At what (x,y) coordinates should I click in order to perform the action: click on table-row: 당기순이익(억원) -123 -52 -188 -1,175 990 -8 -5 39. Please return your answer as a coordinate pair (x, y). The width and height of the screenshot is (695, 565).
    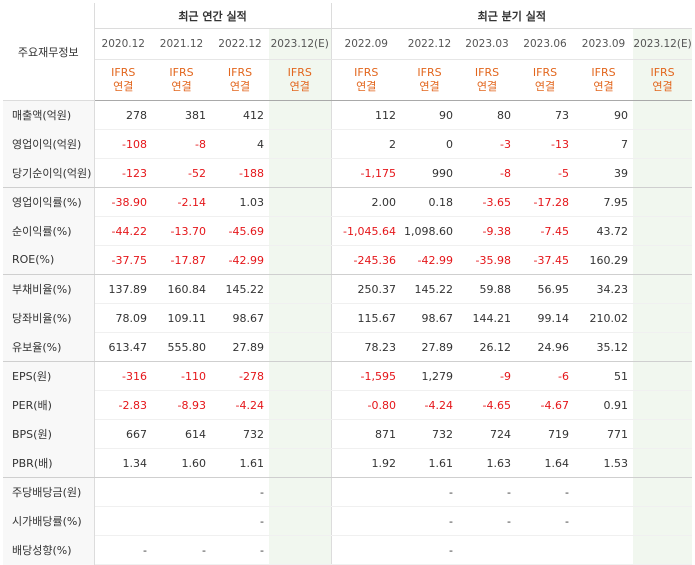
    Looking at the image, I should click on (348, 173).